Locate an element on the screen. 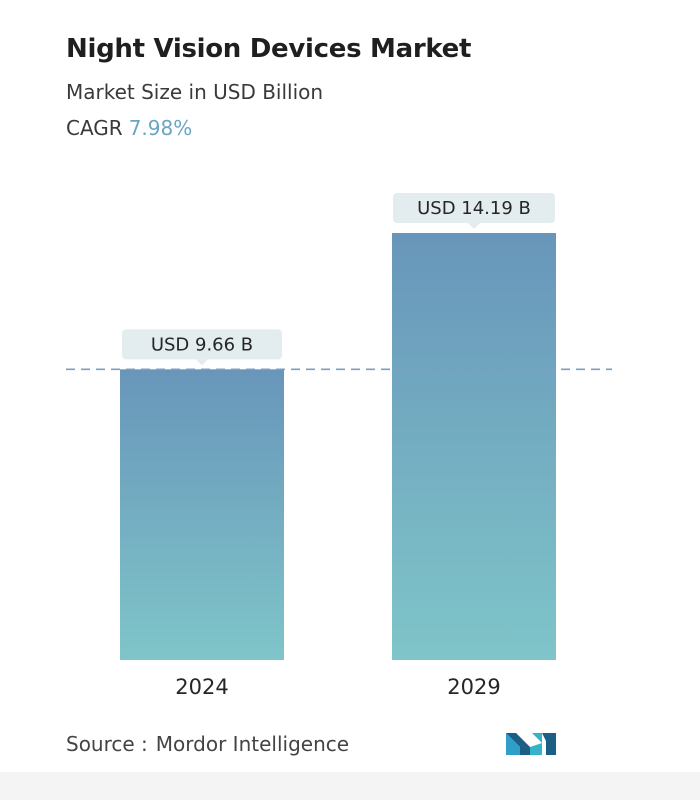 This screenshot has width=700, height=800. cagr-label: CAGR is located at coordinates (94, 128).